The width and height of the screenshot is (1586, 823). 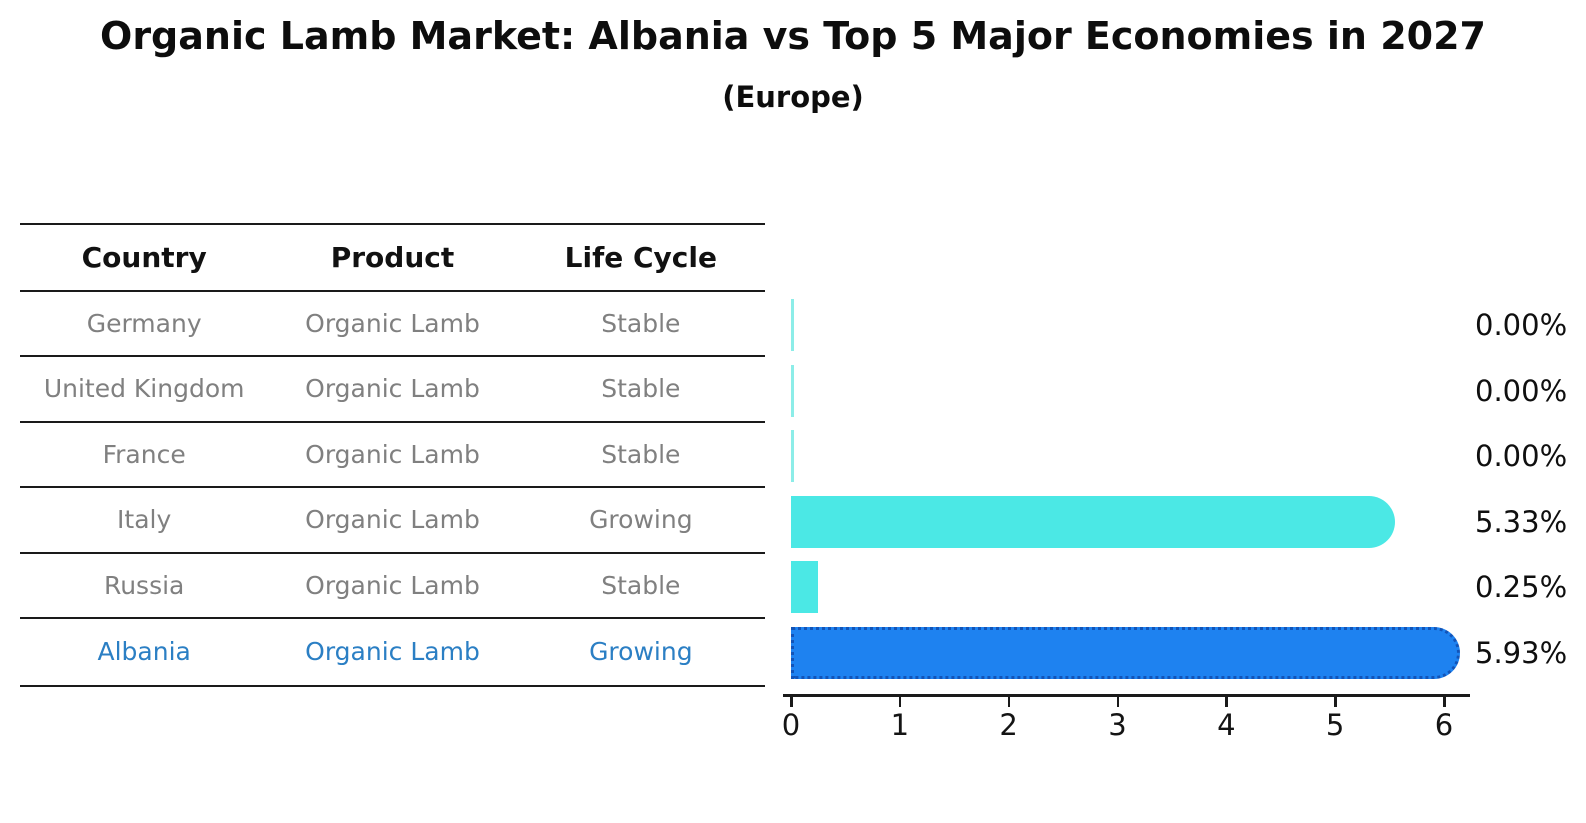 I want to click on bar-united-kingdom, so click(x=792, y=390).